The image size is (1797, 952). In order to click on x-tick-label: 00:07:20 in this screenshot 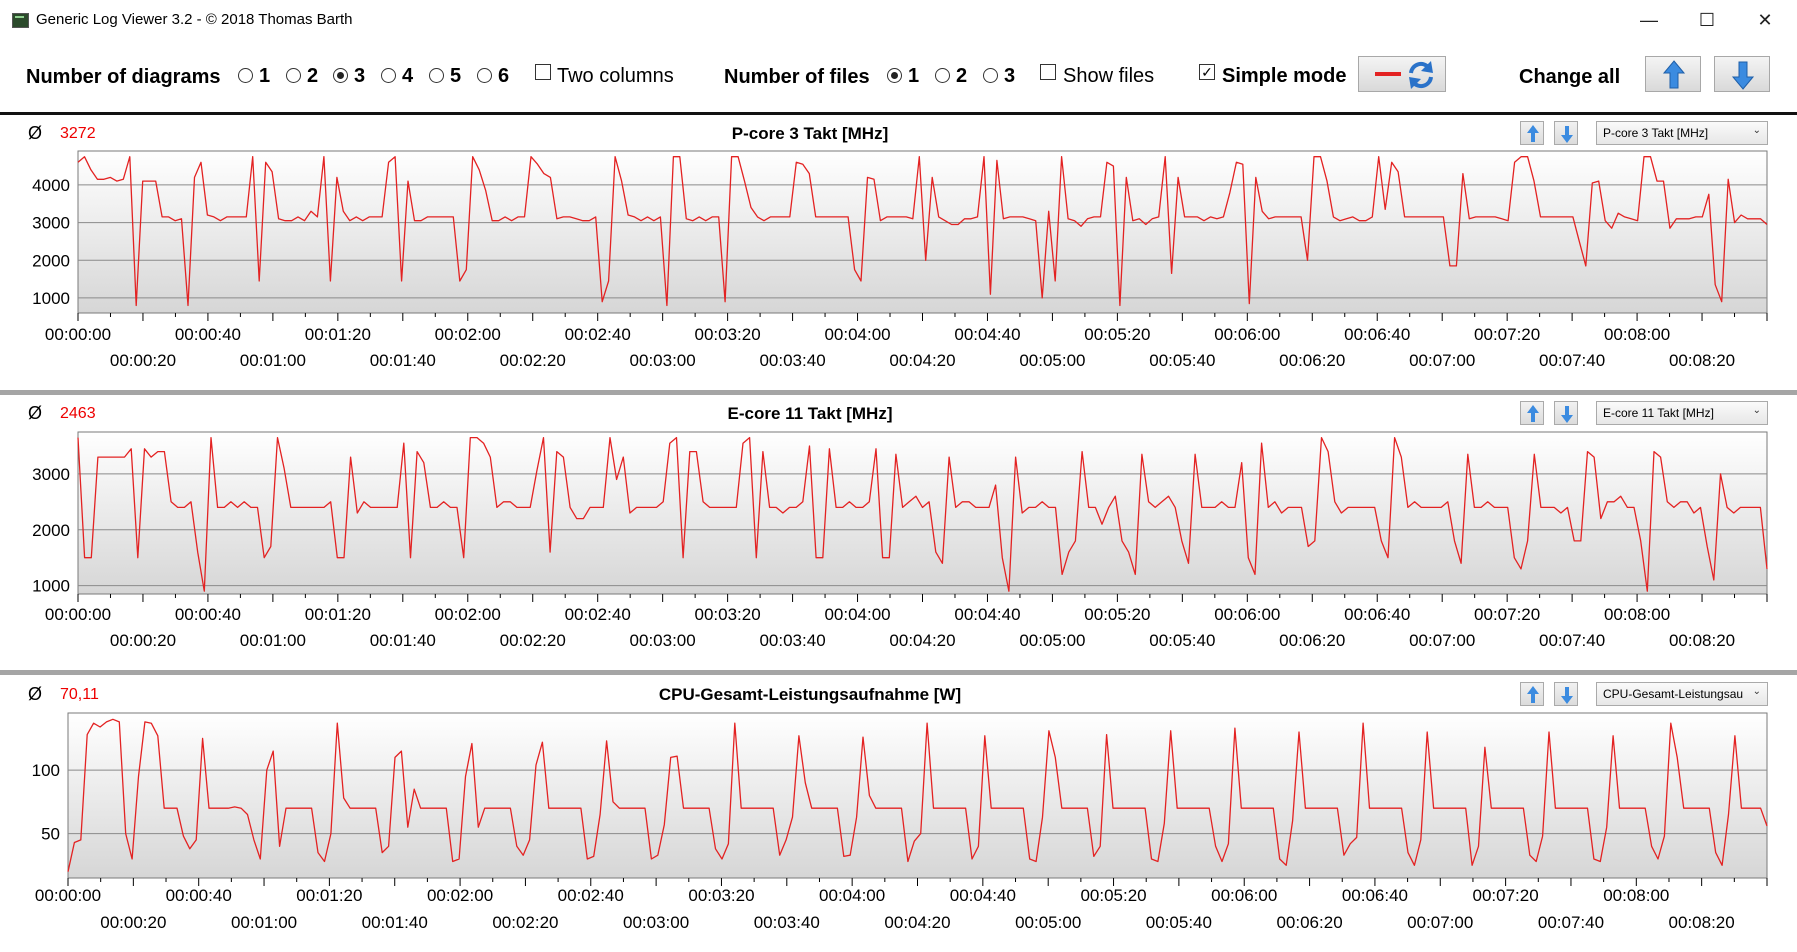, I will do `click(1507, 334)`.